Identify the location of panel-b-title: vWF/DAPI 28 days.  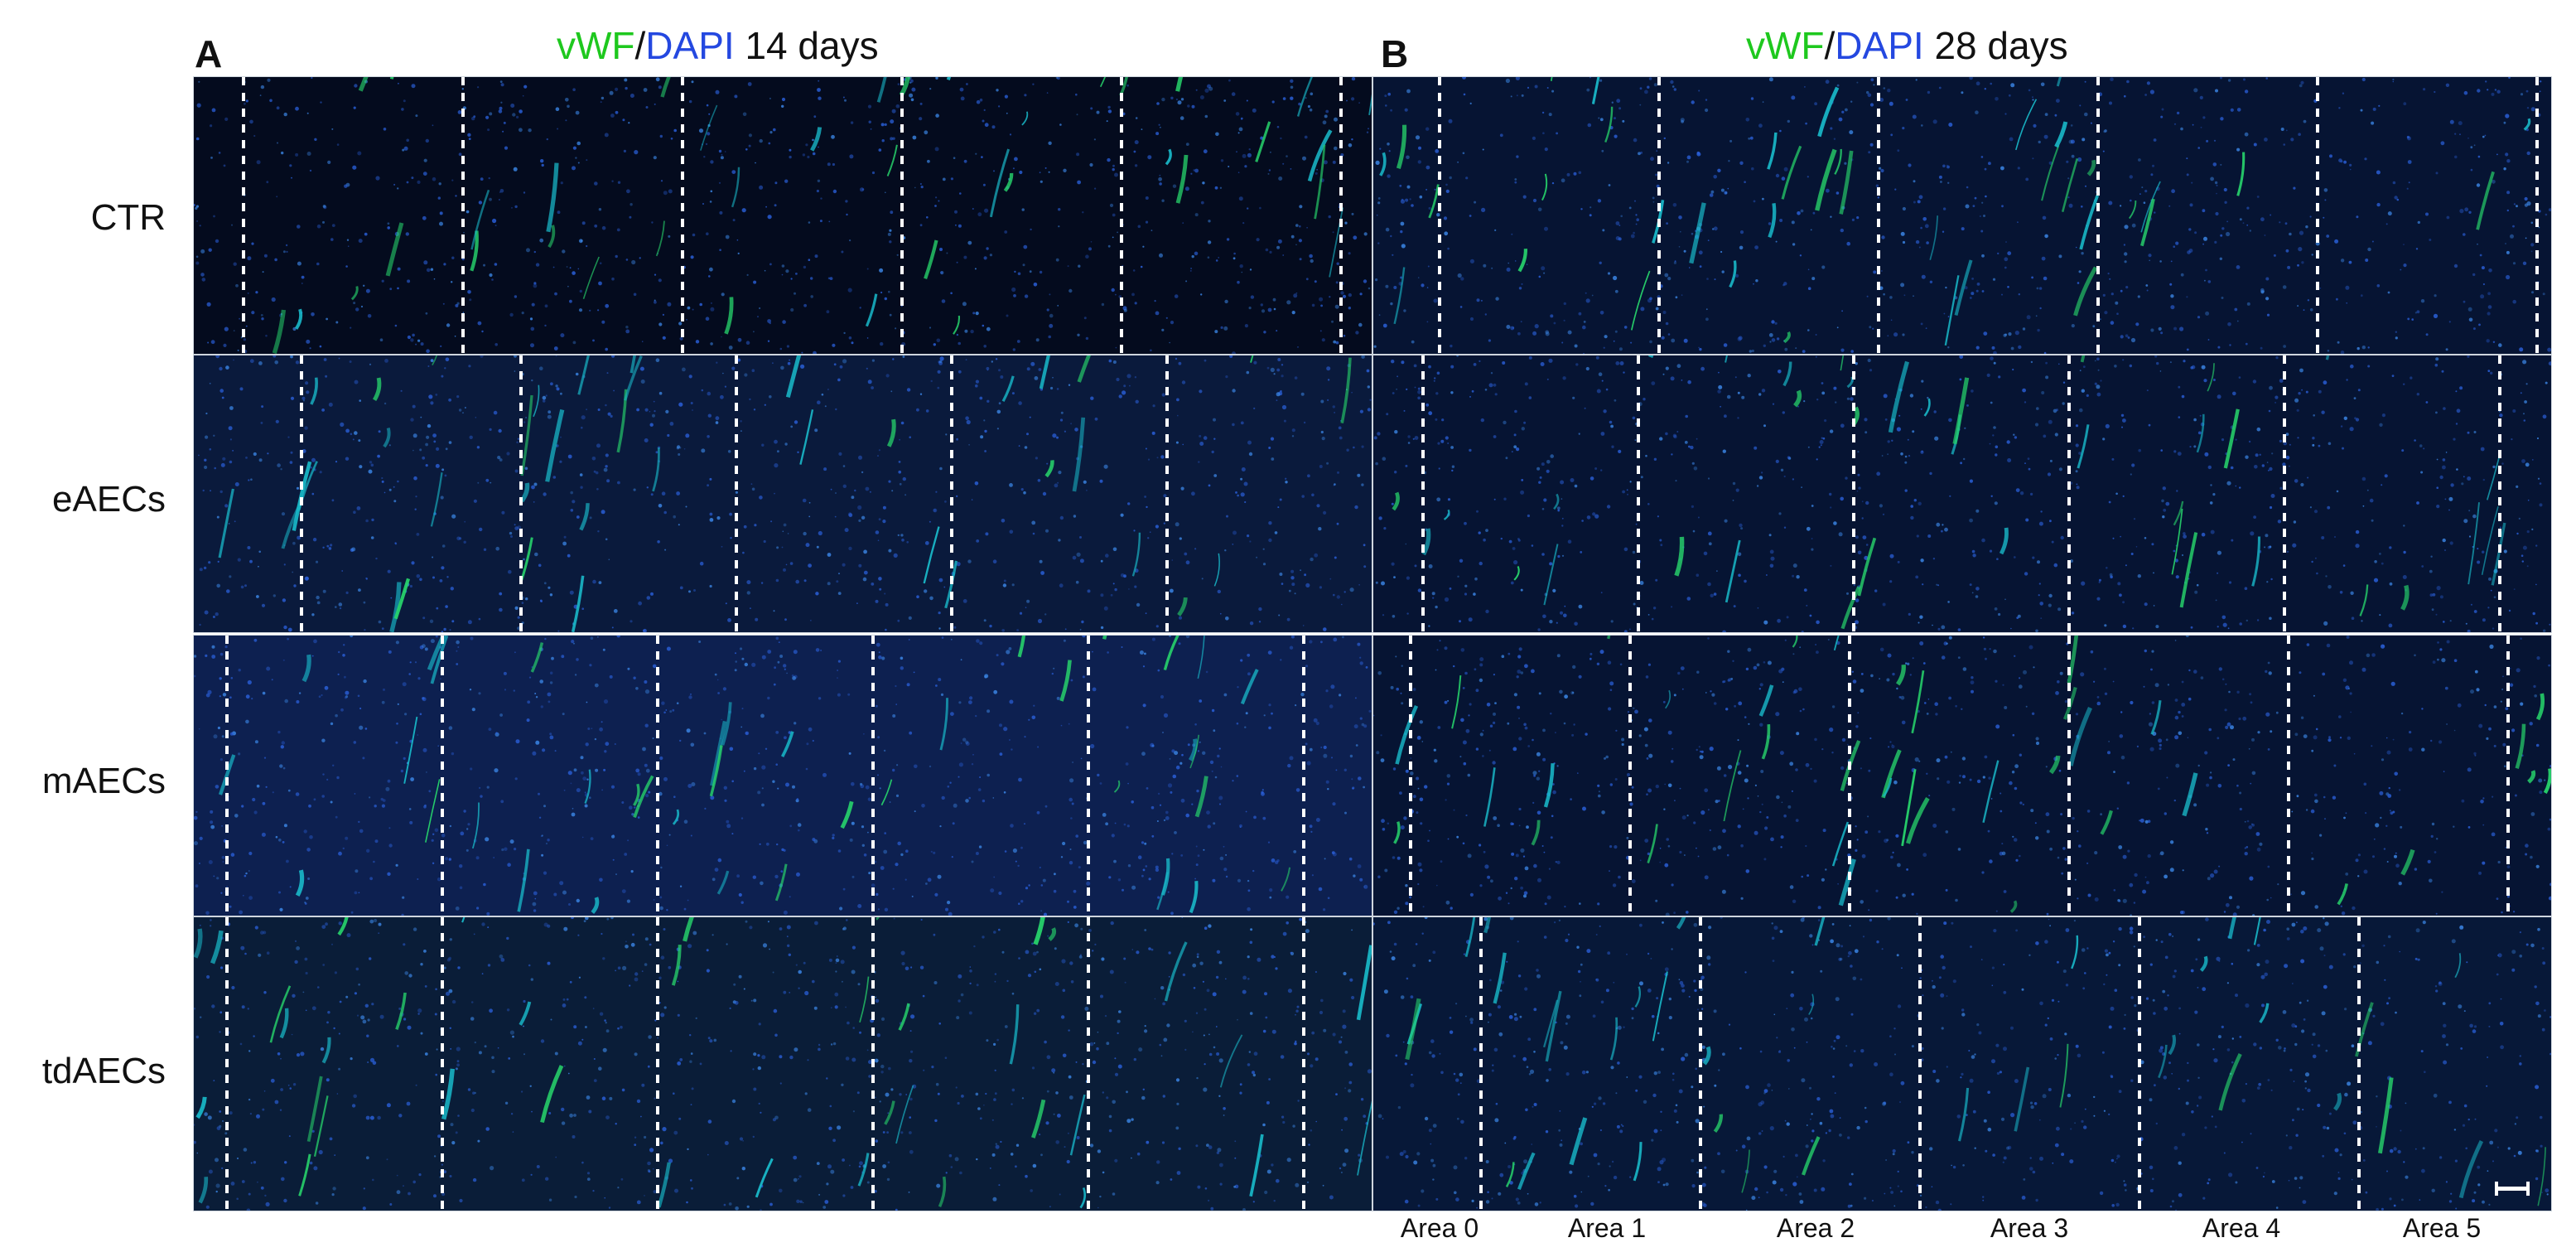
(1907, 46).